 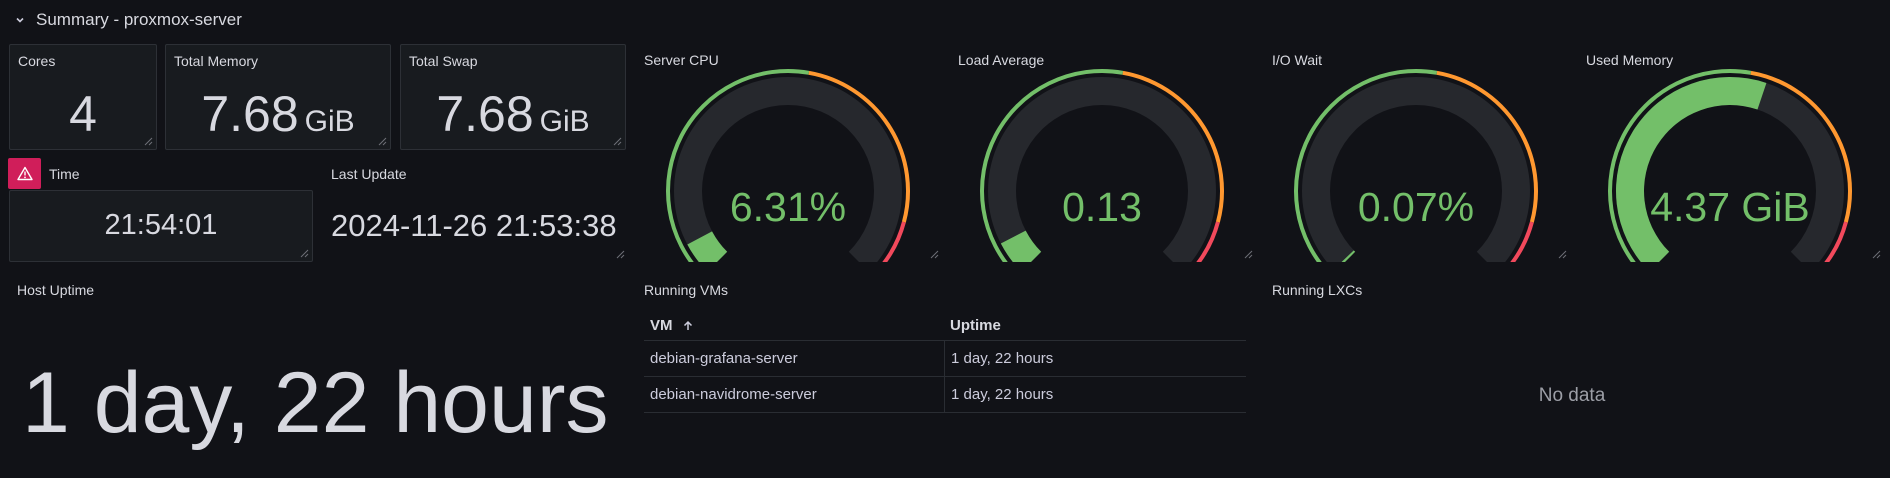 I want to click on table-cell: debian-grafana-server, so click(x=724, y=358).